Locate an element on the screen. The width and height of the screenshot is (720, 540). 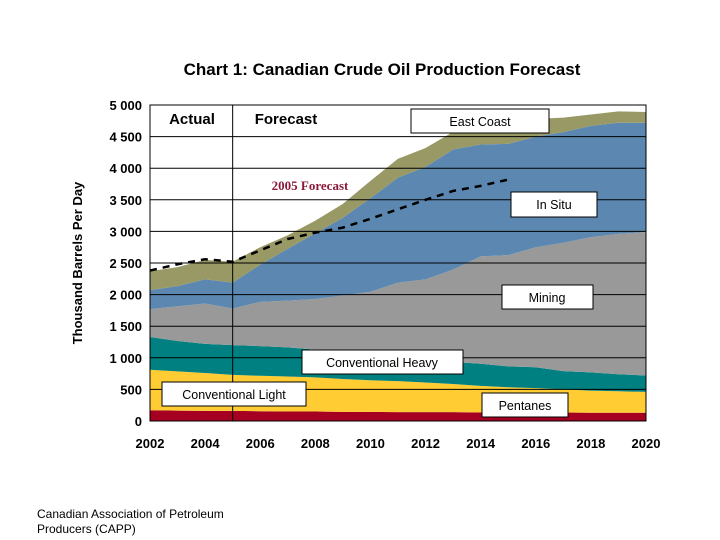
svg-text: East Coast is located at coordinates (480, 122).